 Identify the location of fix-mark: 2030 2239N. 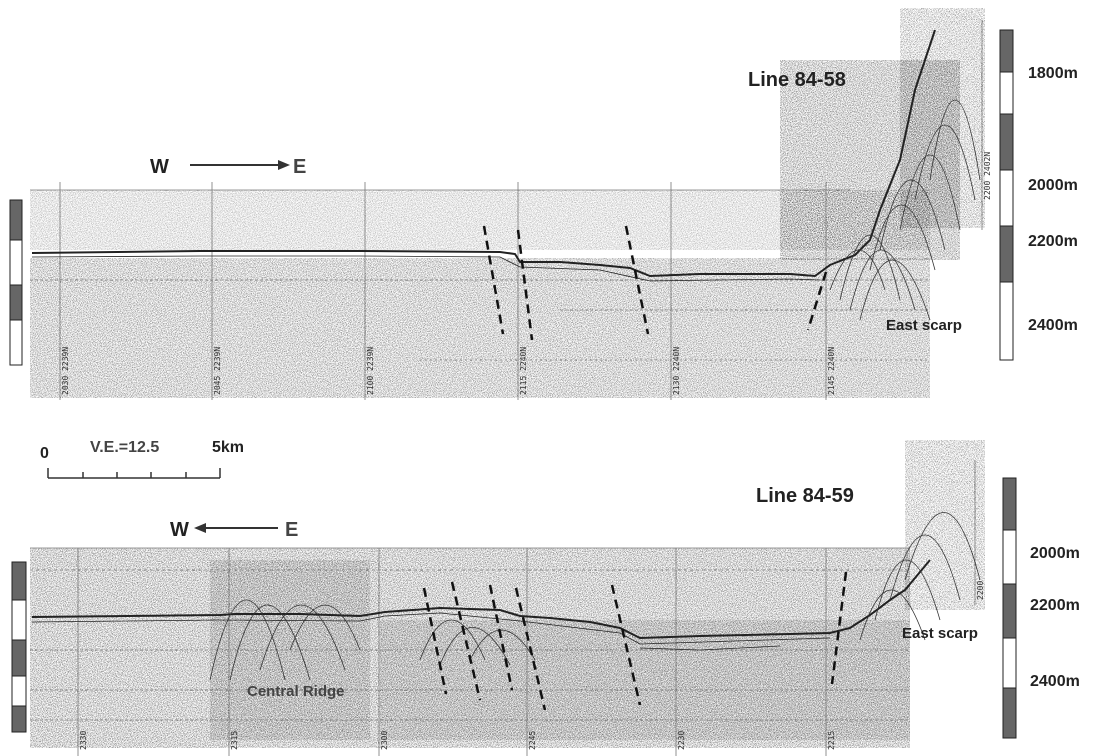
(65, 371).